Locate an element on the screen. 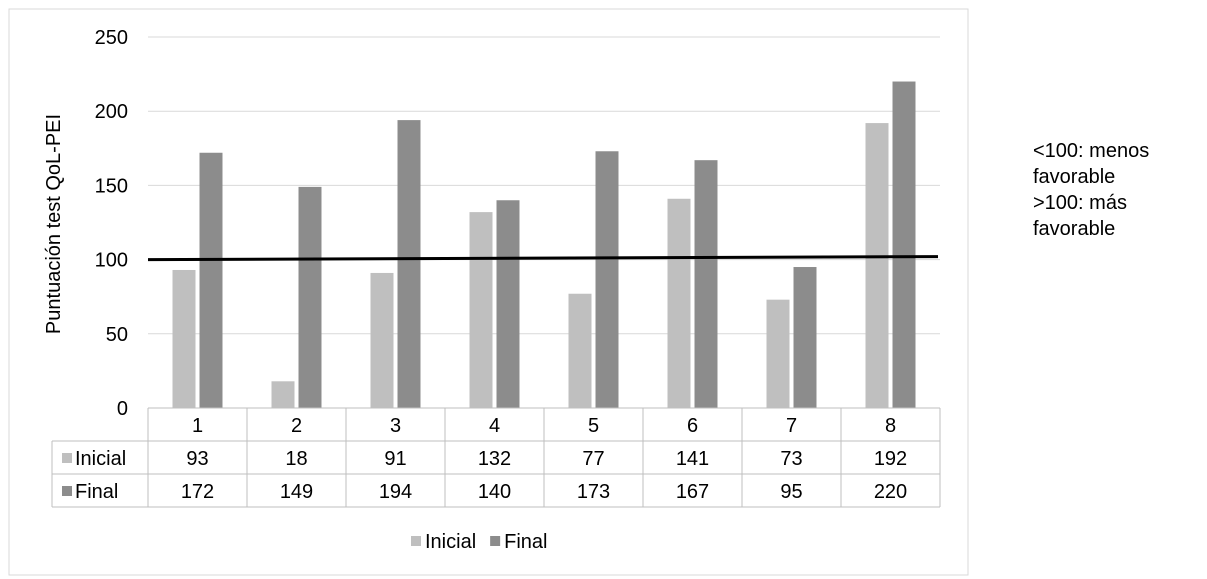 The width and height of the screenshot is (1207, 579). x-tick-label: 4 is located at coordinates (494, 426).